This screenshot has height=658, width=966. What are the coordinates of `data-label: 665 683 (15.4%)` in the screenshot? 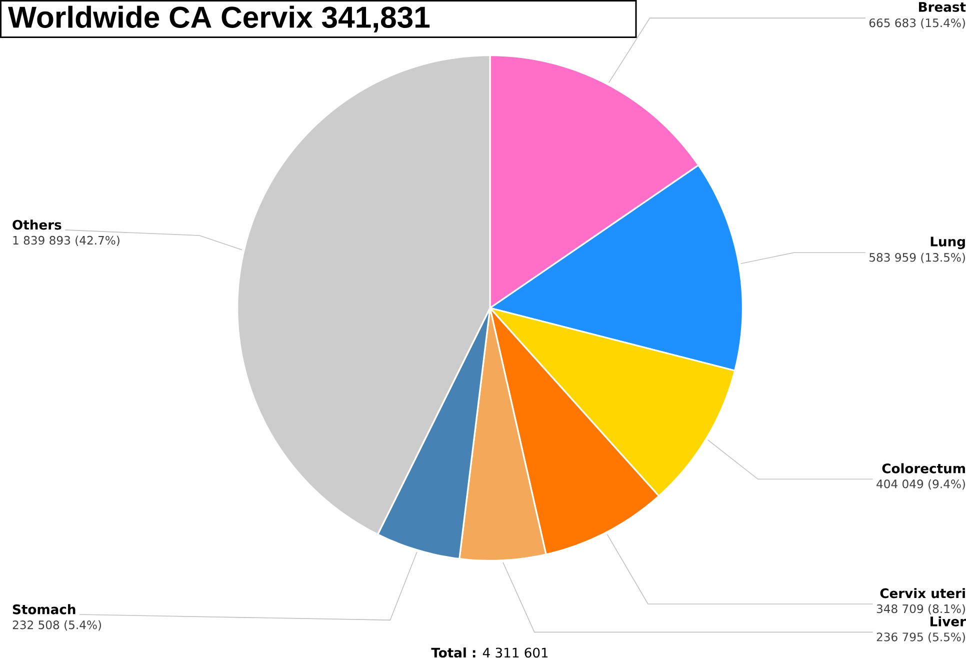 It's located at (917, 23).